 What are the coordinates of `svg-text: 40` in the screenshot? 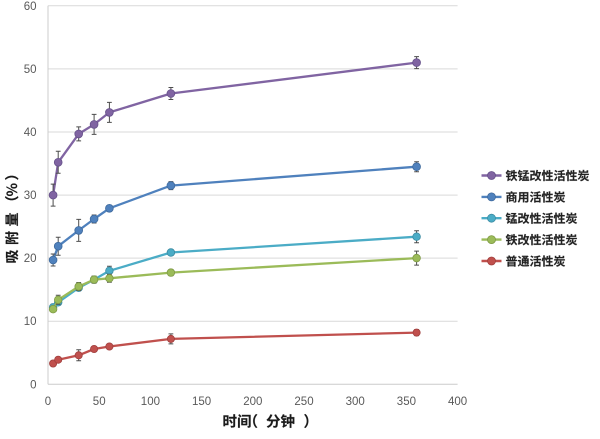 It's located at (30, 133).